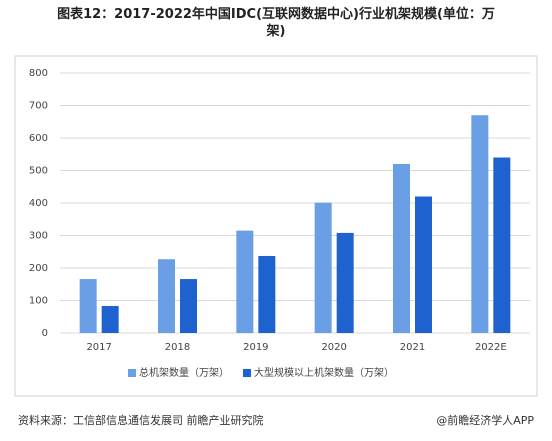 This screenshot has width=552, height=441. I want to click on x-tick-label: 2018, so click(177, 347).